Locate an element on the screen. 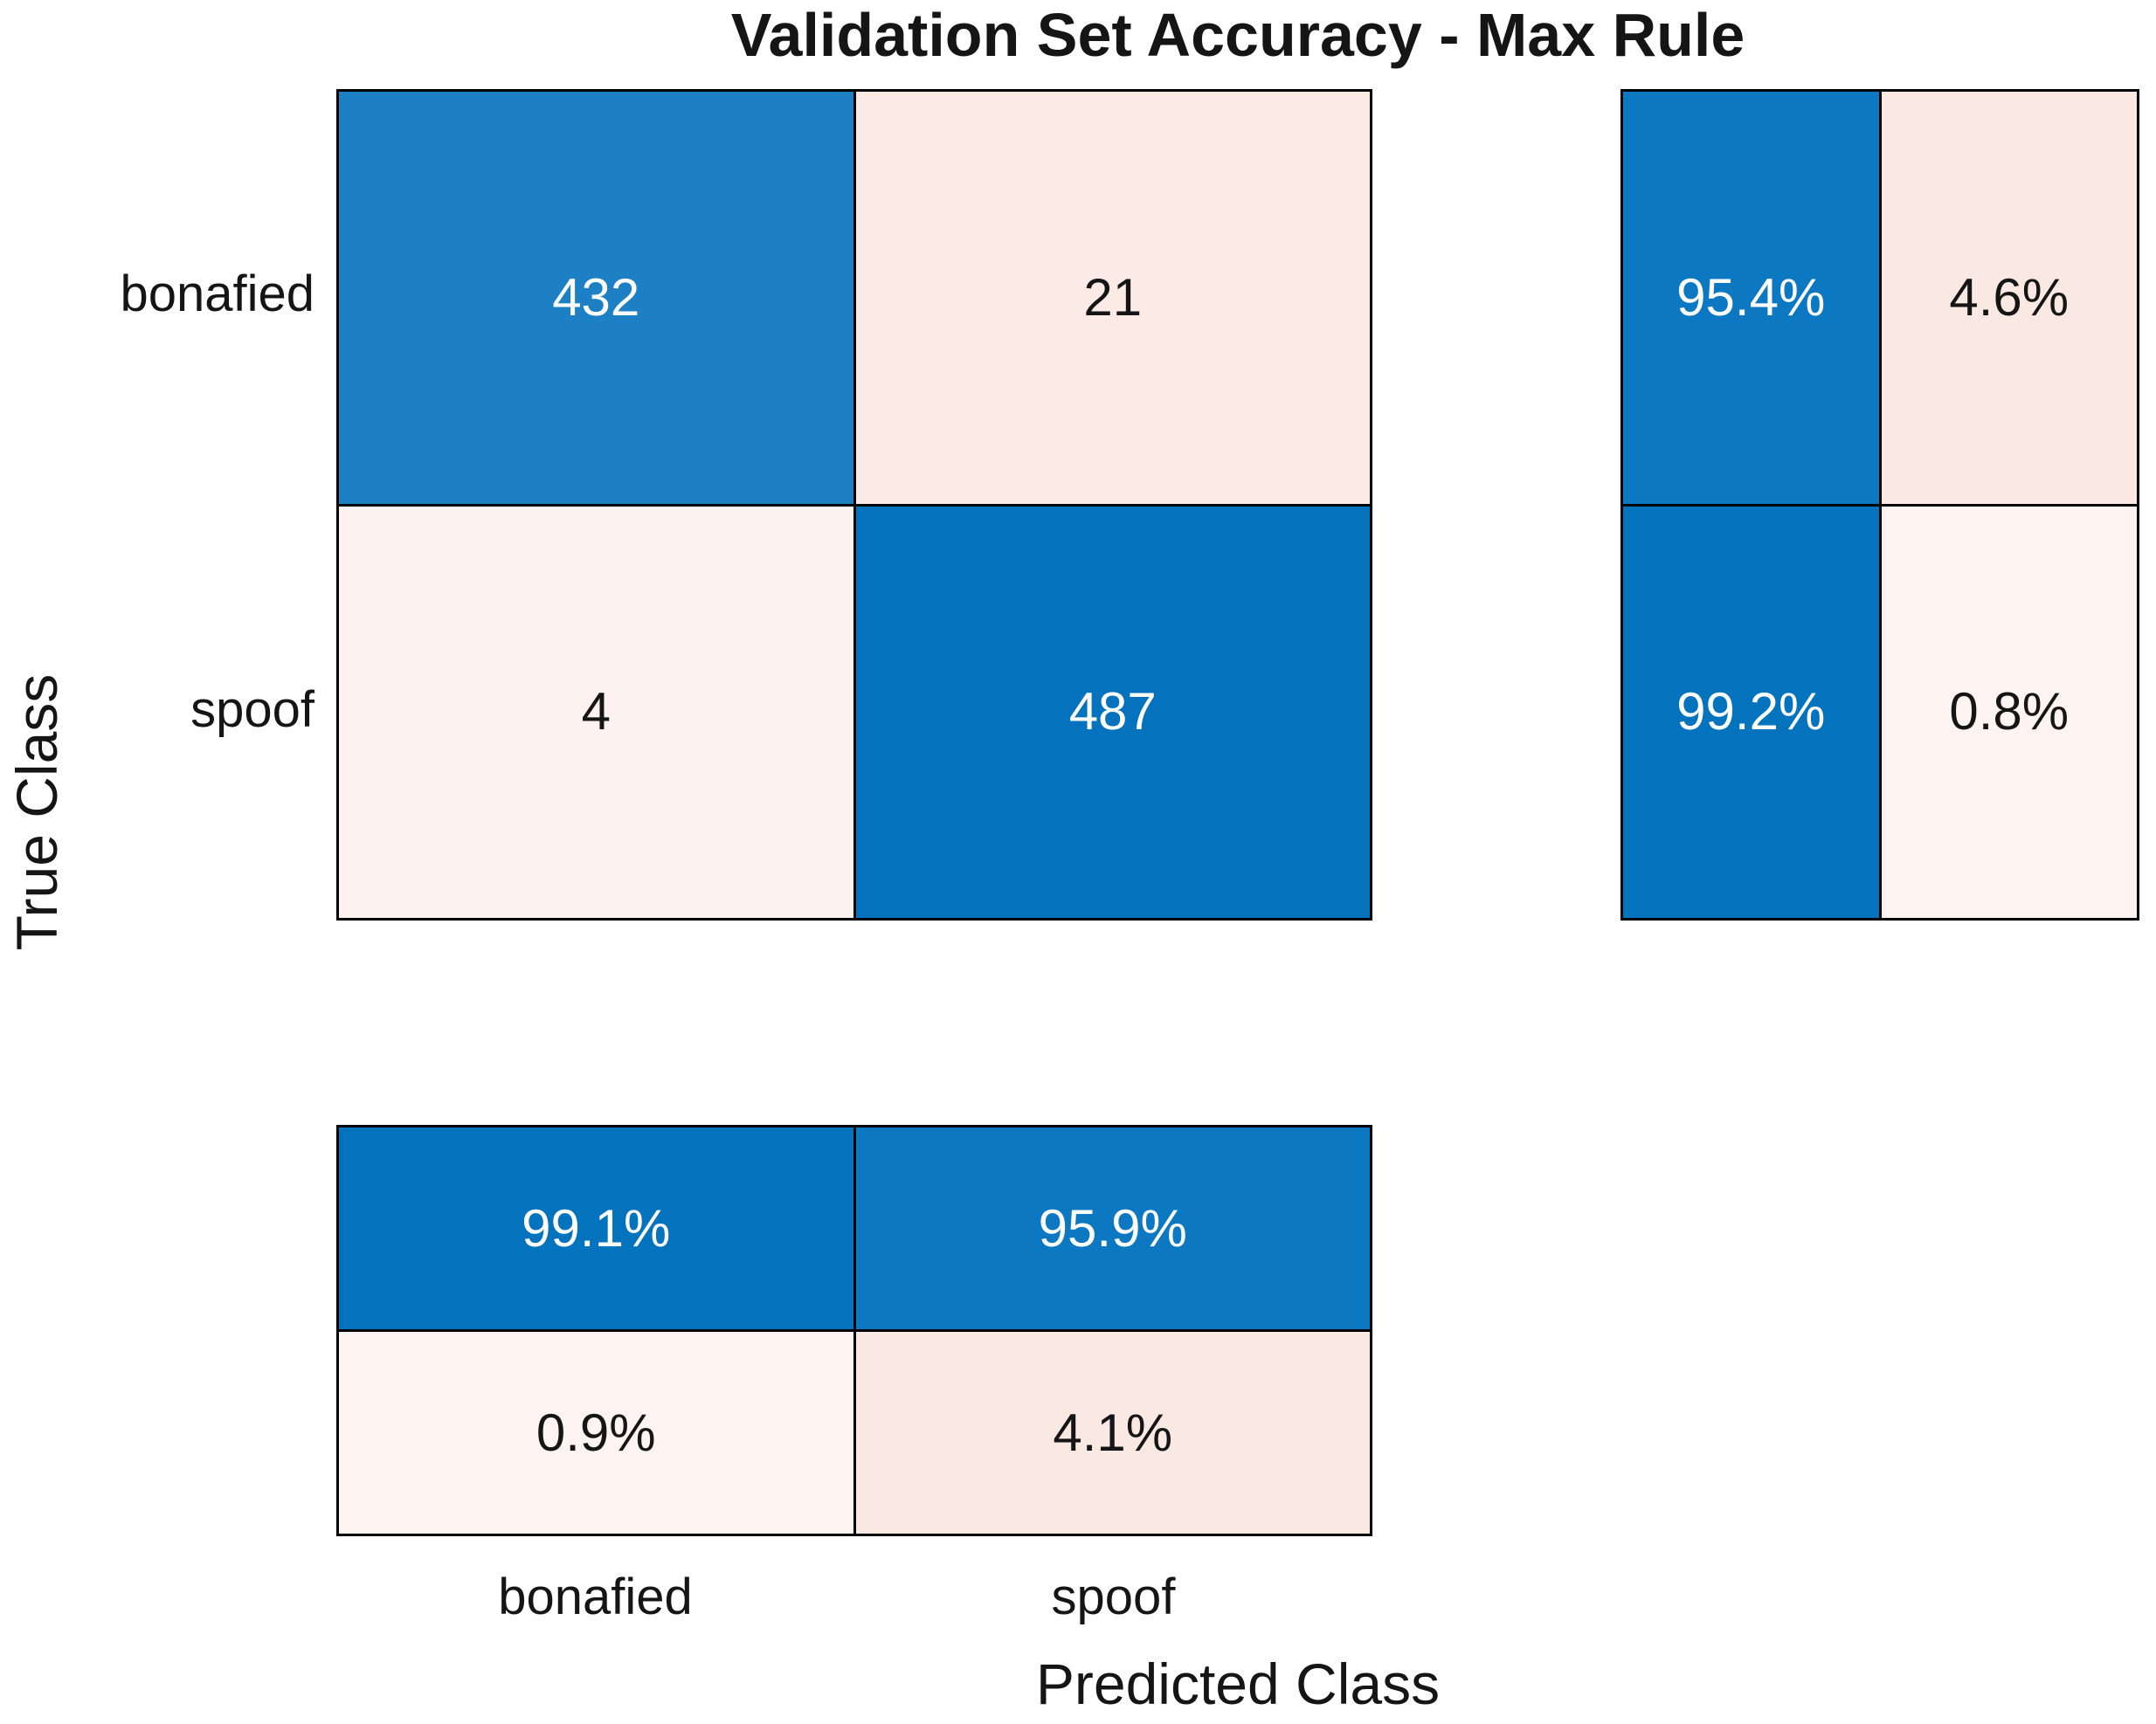 This screenshot has height=1724, width=2156. row-summary-bonafied-correct: 95.4% is located at coordinates (1751, 298).